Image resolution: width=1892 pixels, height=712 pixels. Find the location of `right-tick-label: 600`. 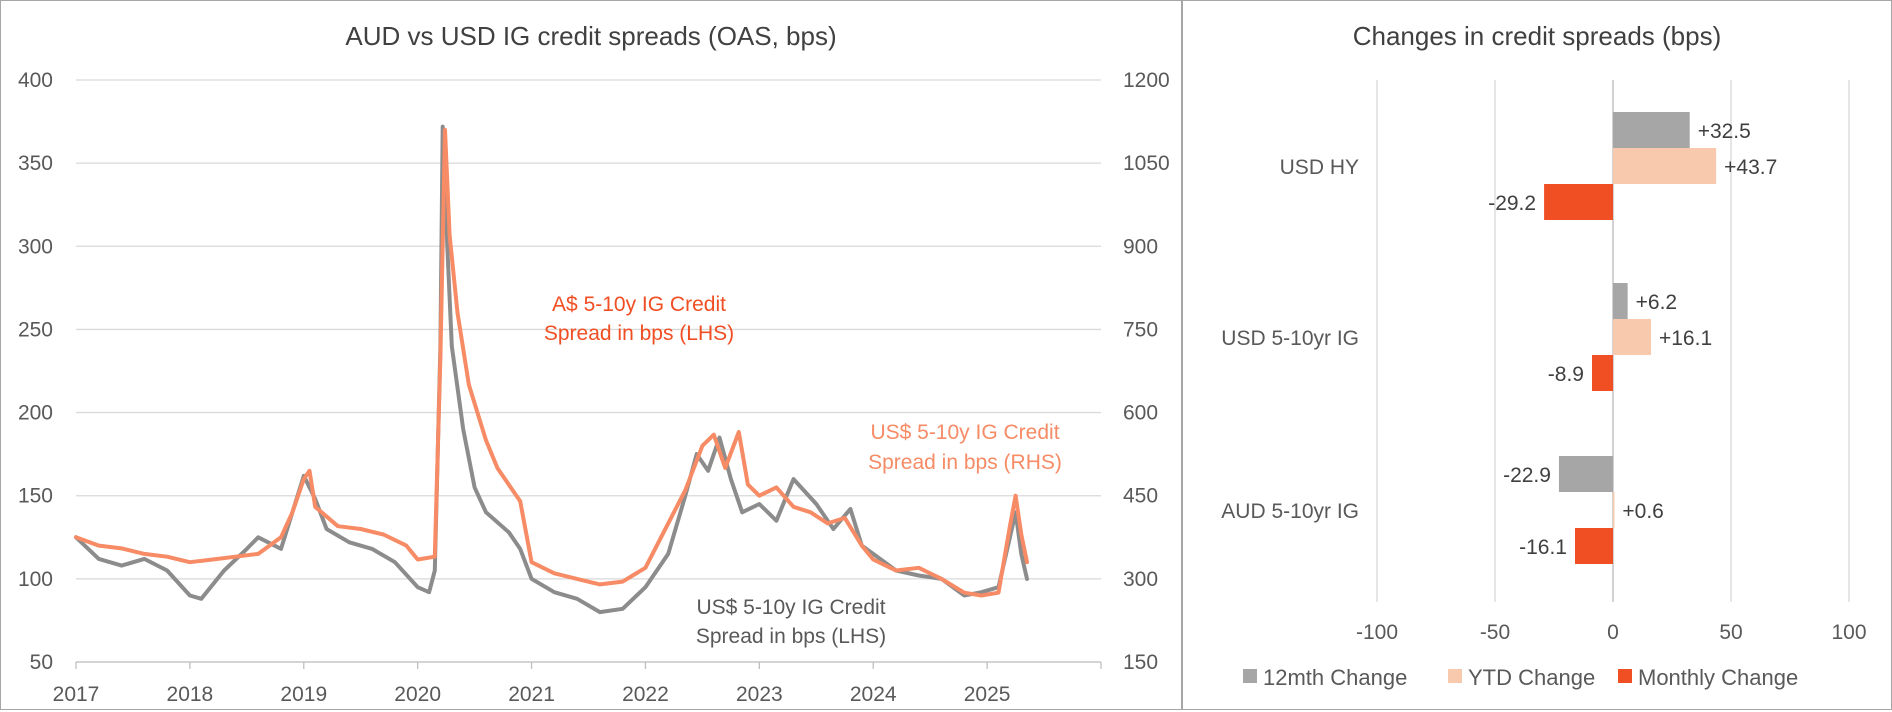

right-tick-label: 600 is located at coordinates (1140, 413).